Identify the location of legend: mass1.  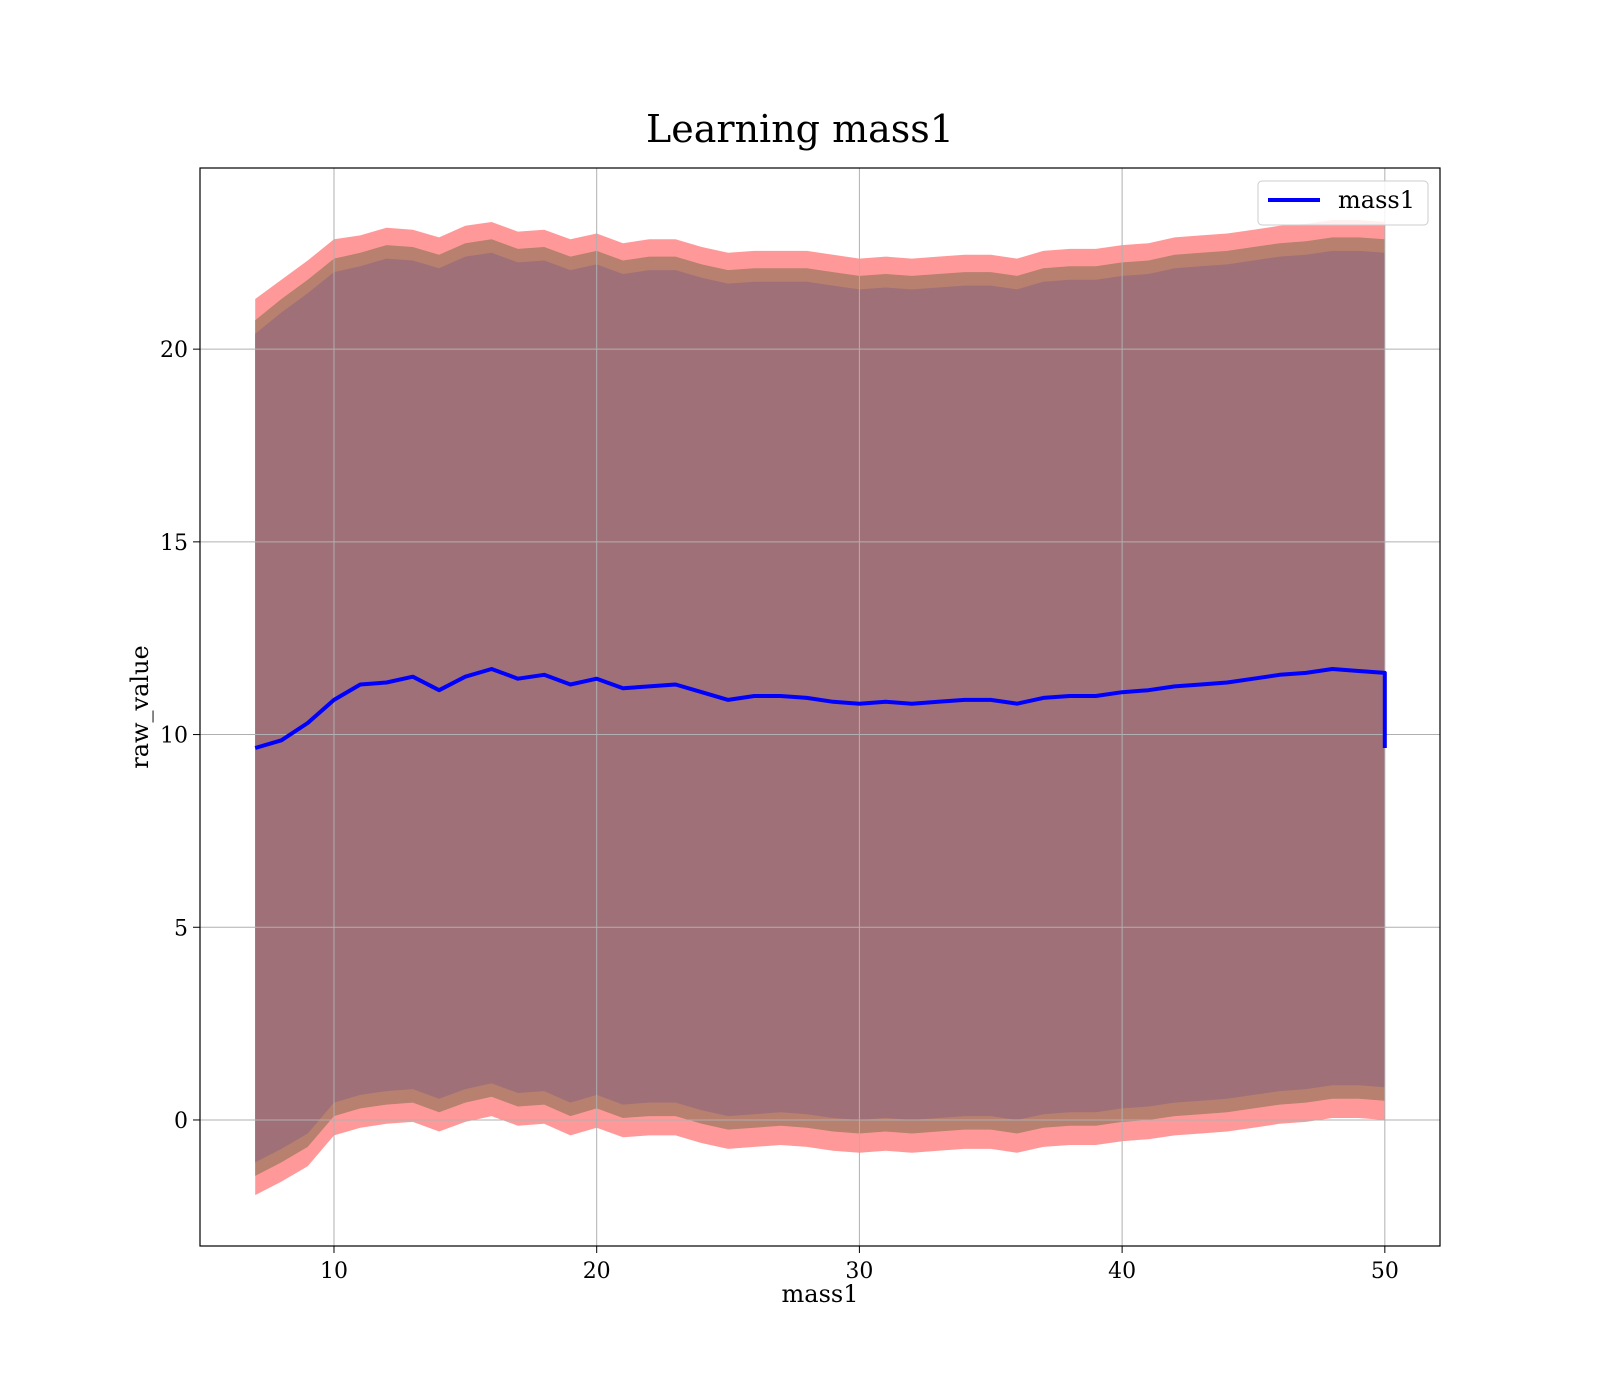
(1343, 203).